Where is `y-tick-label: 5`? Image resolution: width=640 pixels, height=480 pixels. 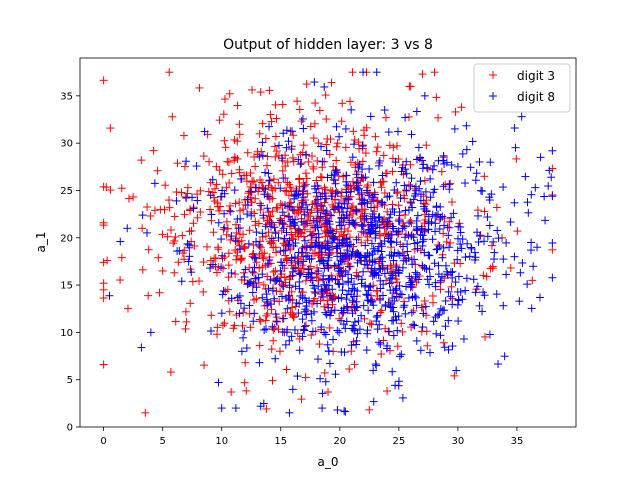 y-tick-label: 5 is located at coordinates (70, 380).